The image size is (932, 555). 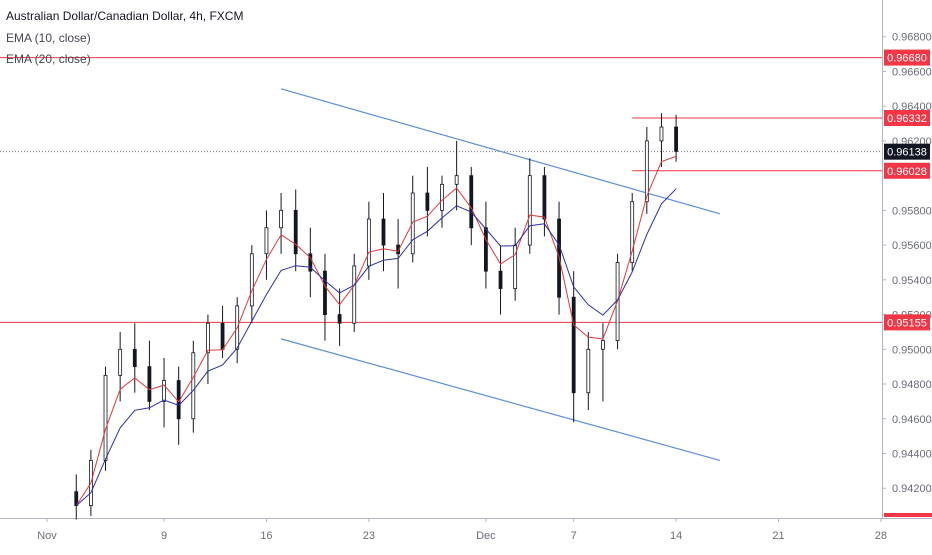 I want to click on level-price-tag: 0.96680, so click(x=907, y=59).